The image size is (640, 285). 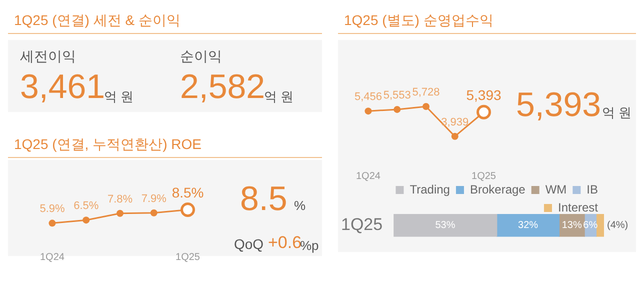 What do you see at coordinates (528, 226) in the screenshot?
I see `data-label: 32%` at bounding box center [528, 226].